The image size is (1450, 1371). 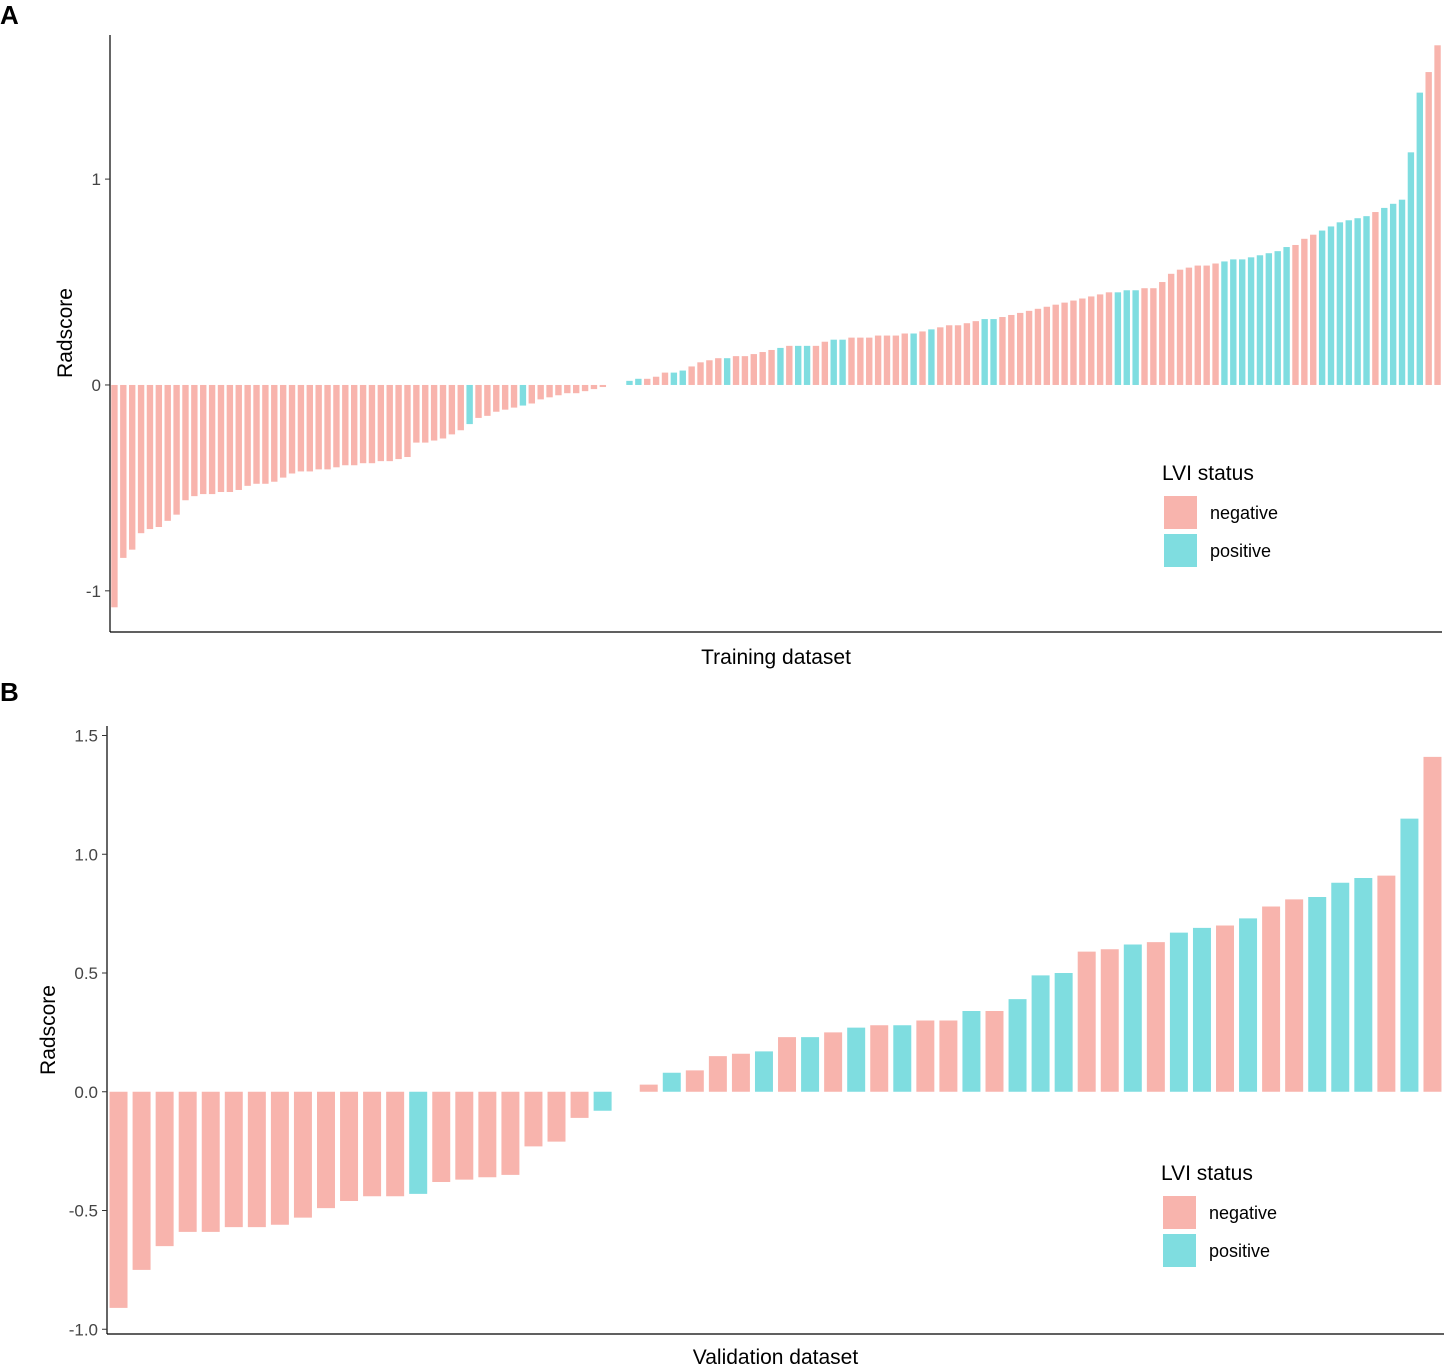 I want to click on panel-label-b: B, so click(x=9, y=692).